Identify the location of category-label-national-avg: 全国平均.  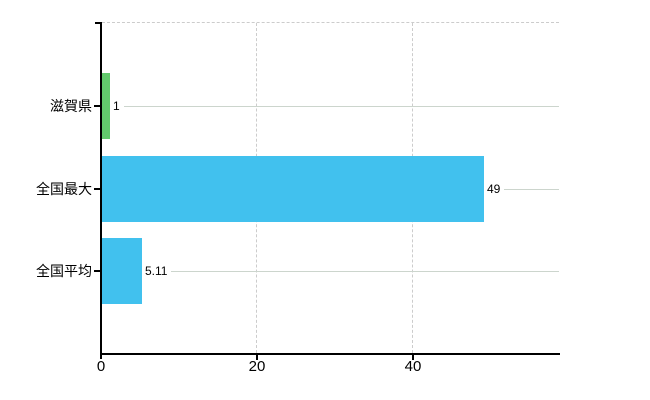
(64, 271).